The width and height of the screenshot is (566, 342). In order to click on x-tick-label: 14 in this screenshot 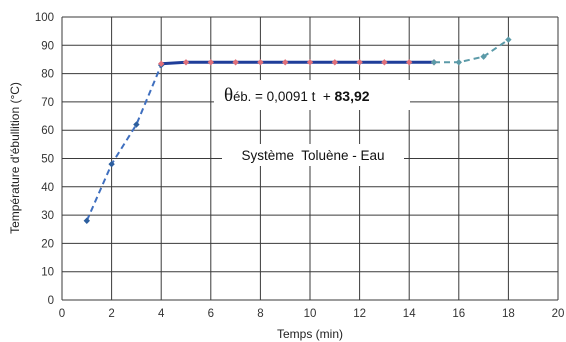, I will do `click(409, 314)`.